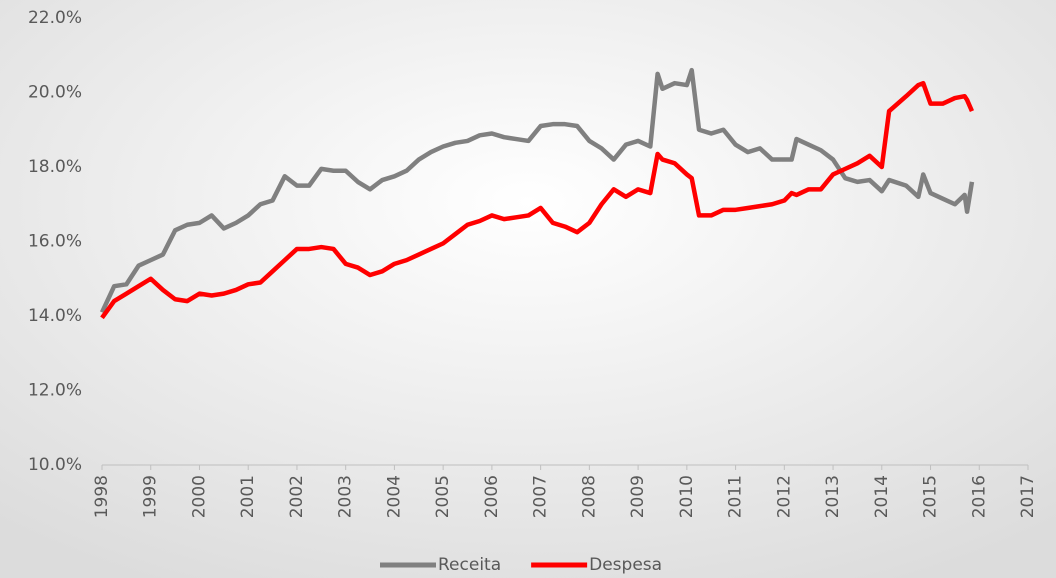 This screenshot has height=578, width=1056. What do you see at coordinates (199, 496) in the screenshot?
I see `x-tick-label: 2000` at bounding box center [199, 496].